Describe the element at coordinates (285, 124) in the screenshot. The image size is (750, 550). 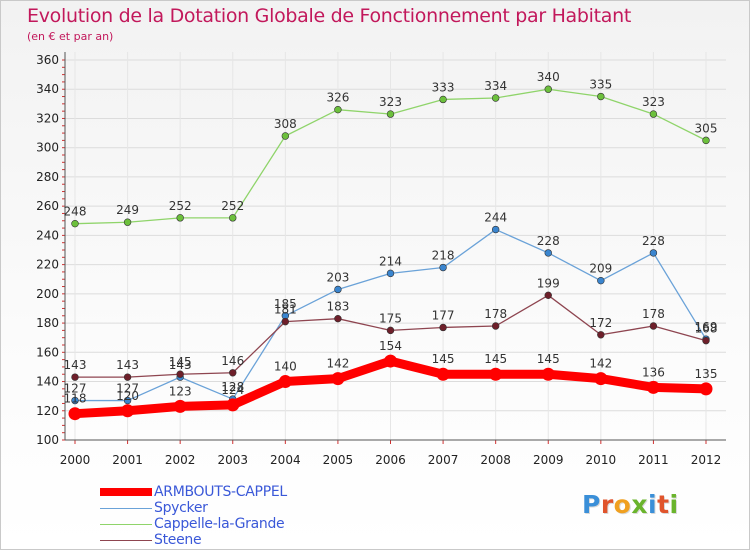
I see `data-label-cappelle-la-grande: 308` at that location.